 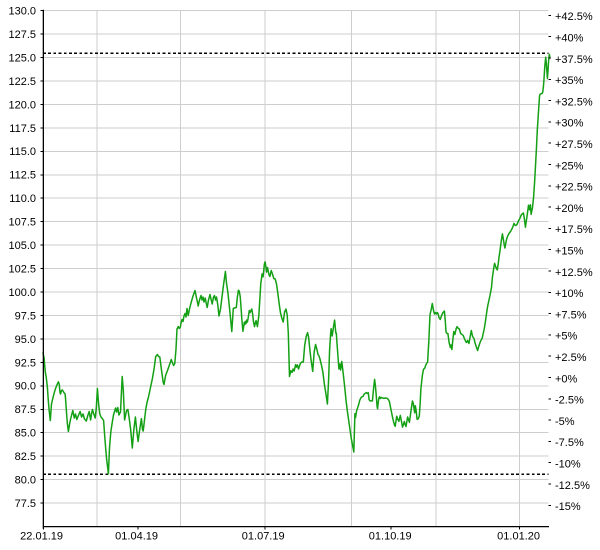 What do you see at coordinates (22, 199) in the screenshot?
I see `svg-text: 110.0` at bounding box center [22, 199].